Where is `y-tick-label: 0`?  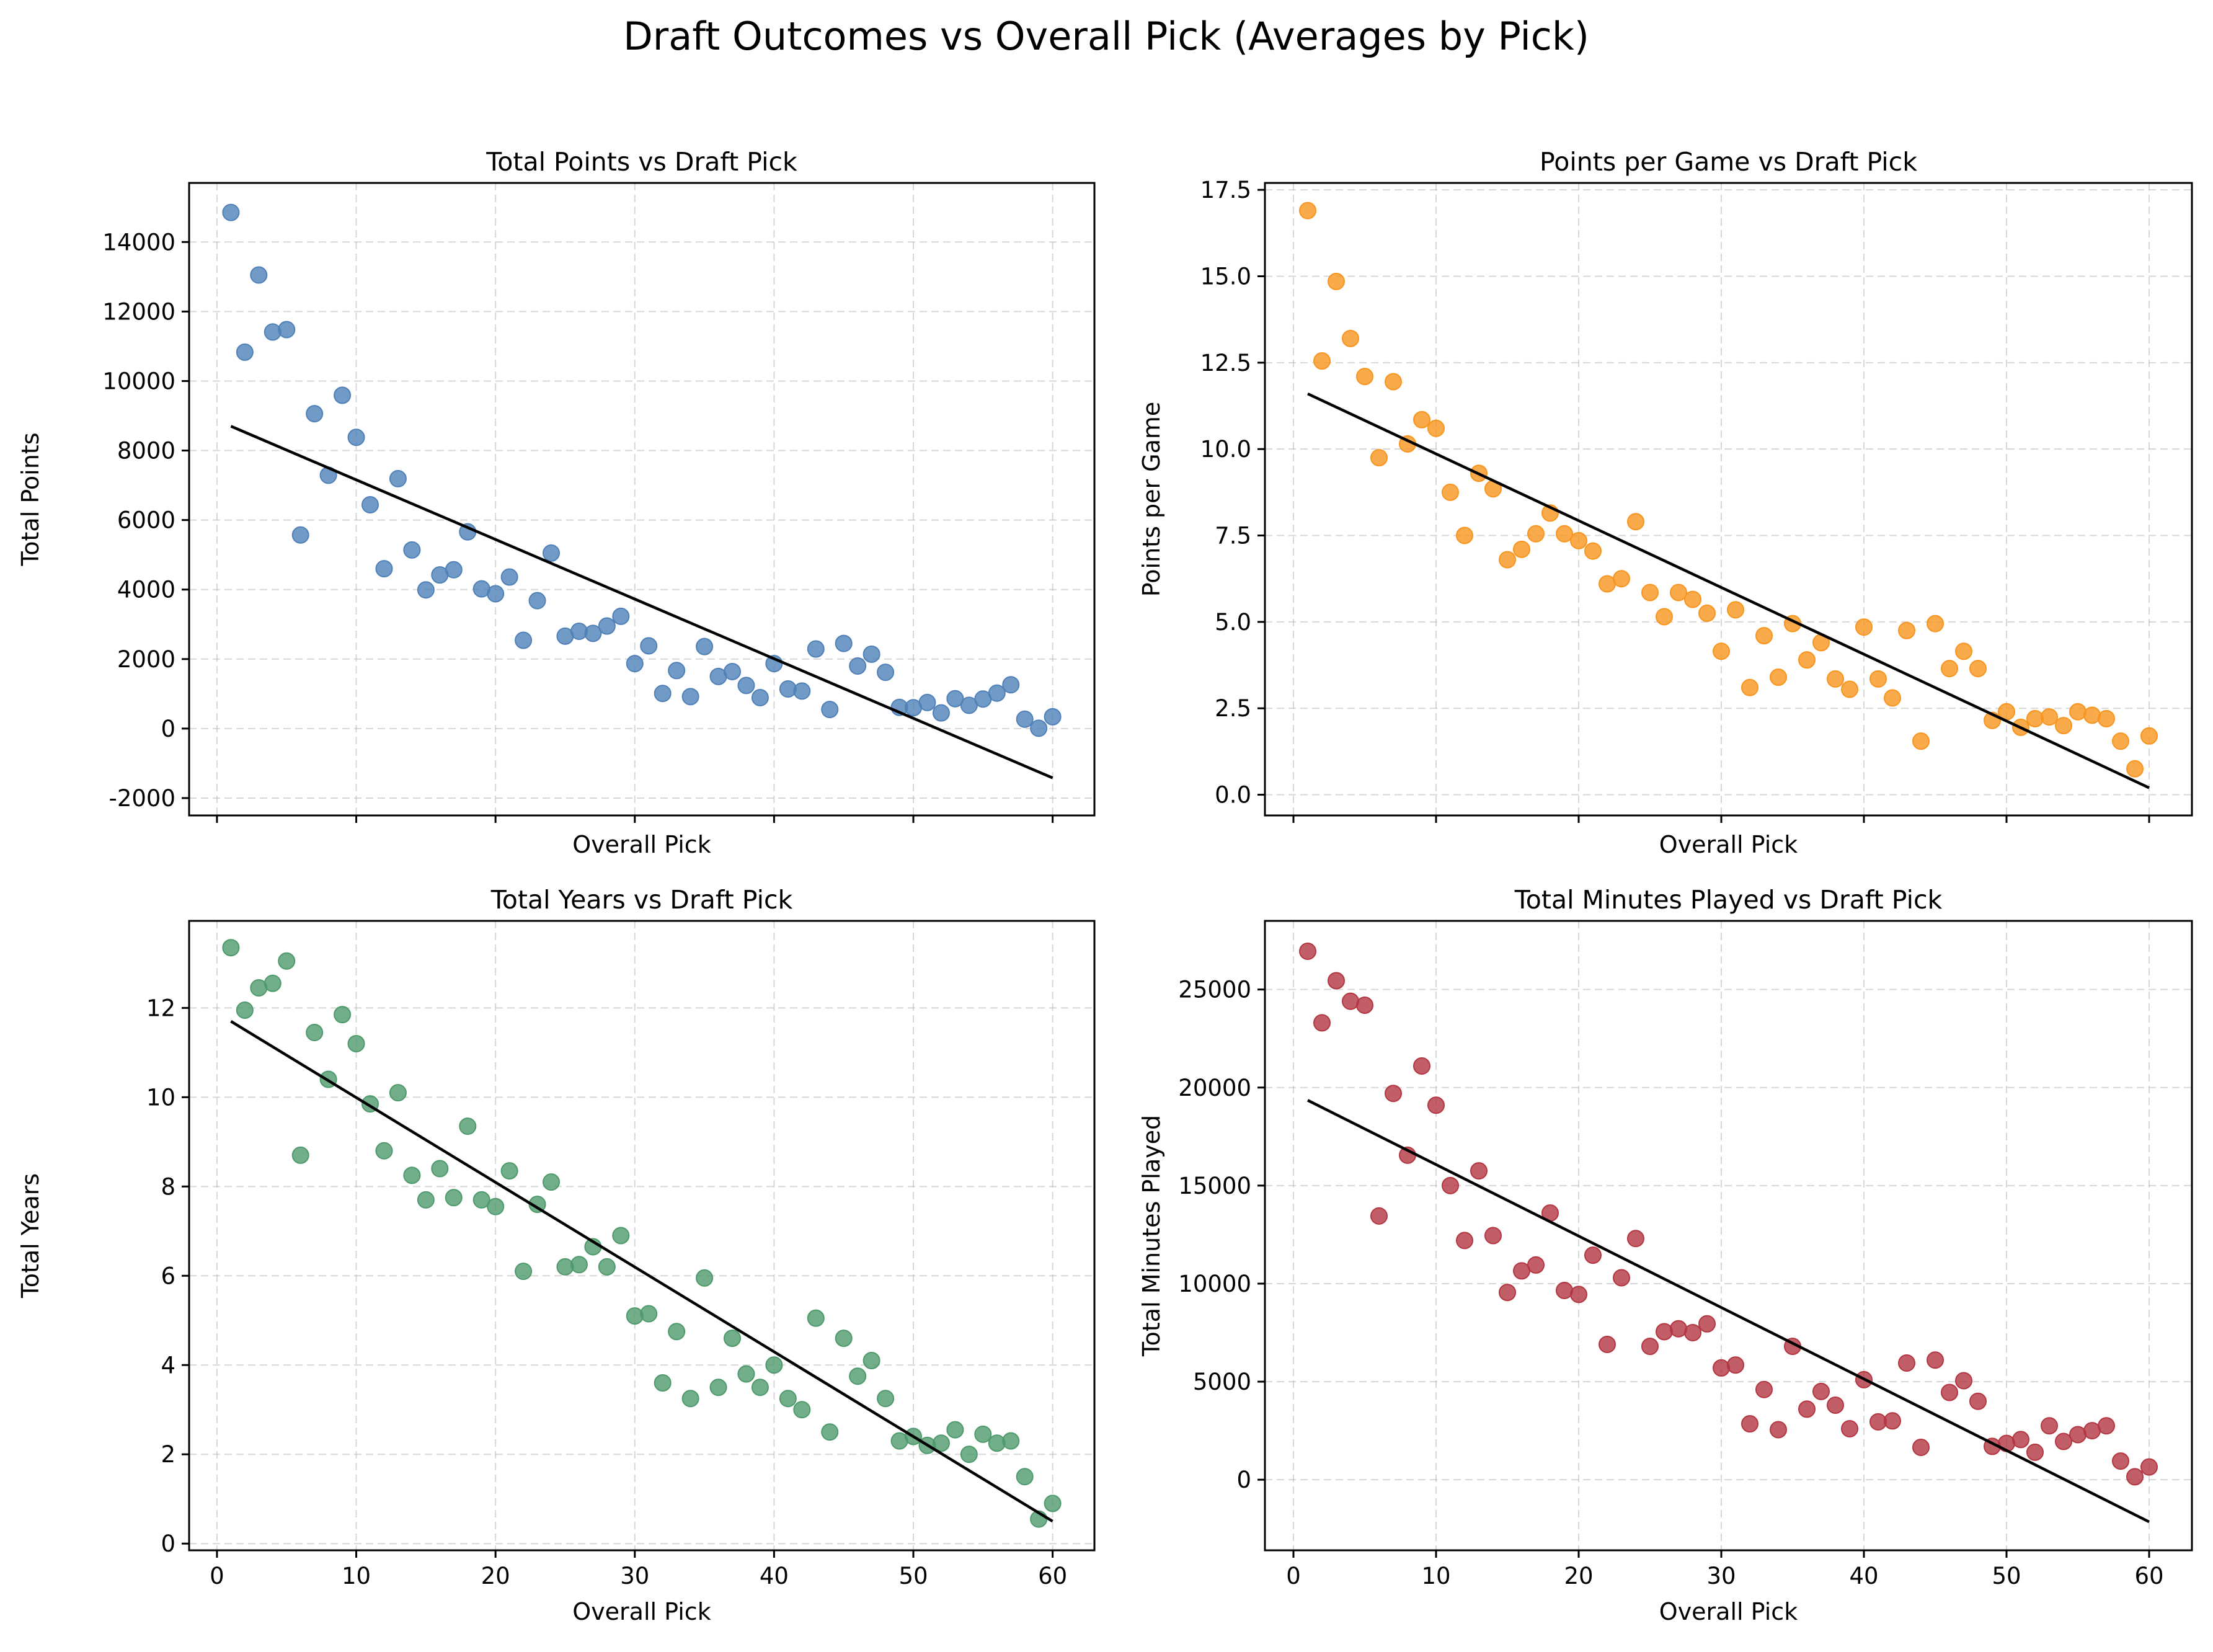
y-tick-label: 0 is located at coordinates (168, 1543).